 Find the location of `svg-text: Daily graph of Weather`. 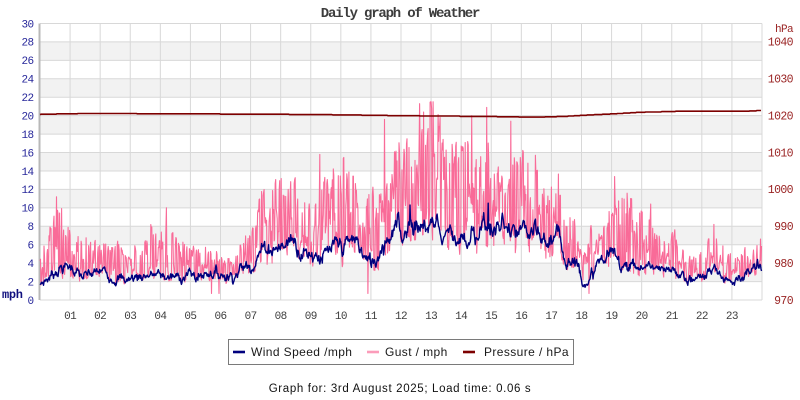

svg-text: Daily graph of Weather is located at coordinates (400, 14).